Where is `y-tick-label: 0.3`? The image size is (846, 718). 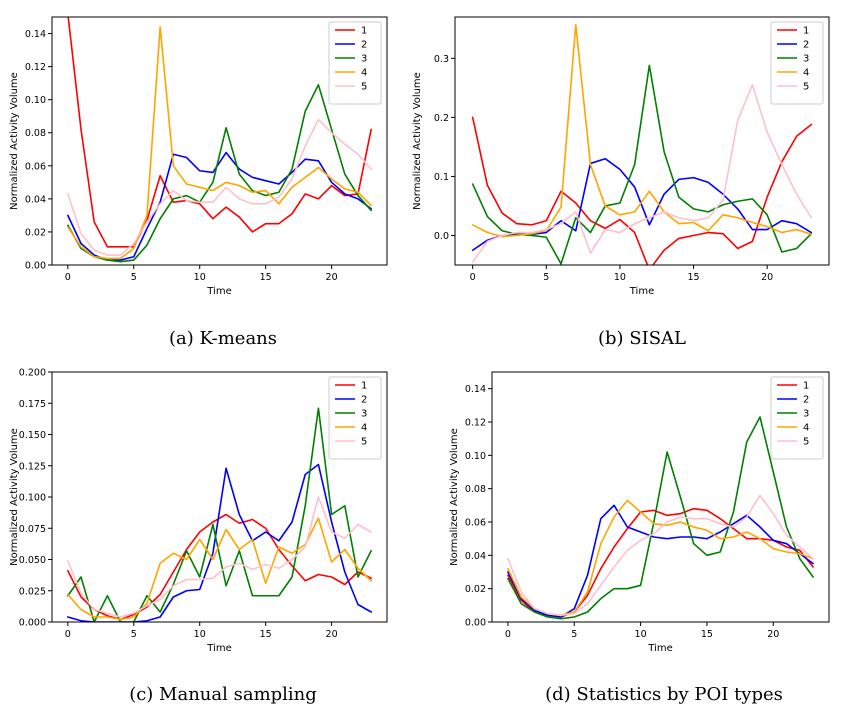
y-tick-label: 0.3 is located at coordinates (441, 59).